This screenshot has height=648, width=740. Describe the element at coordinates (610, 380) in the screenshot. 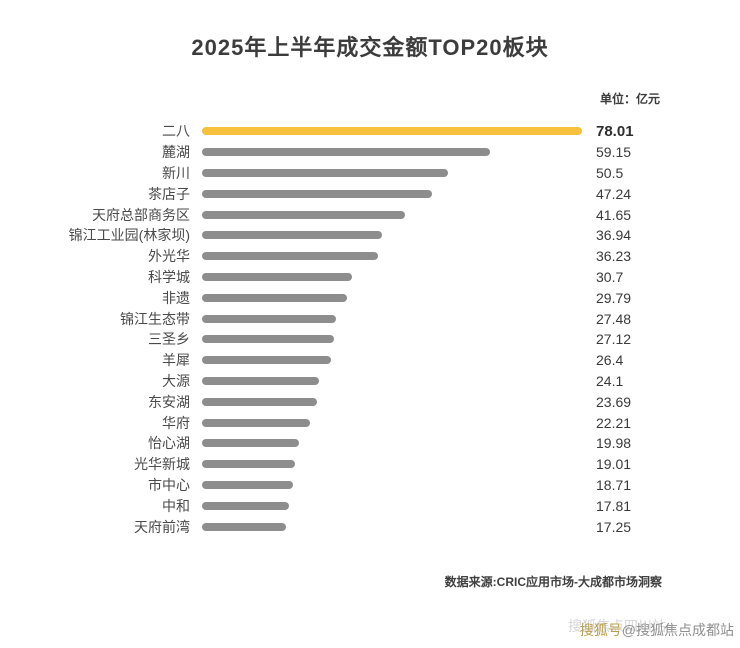

I see `row-value: 24.1` at that location.